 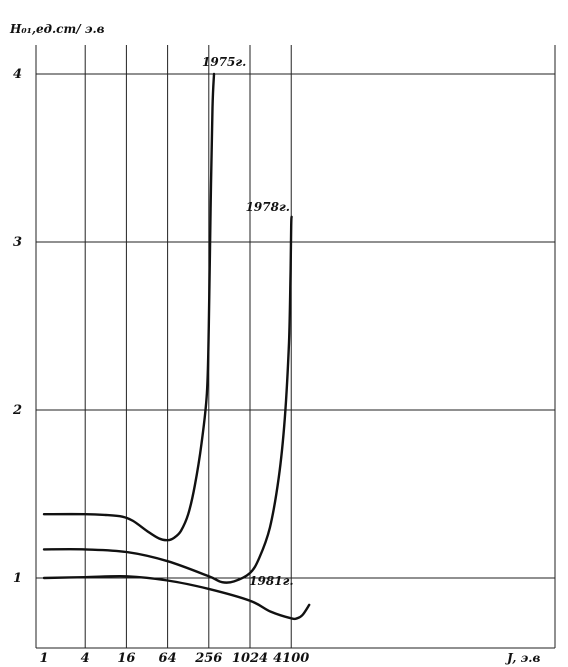 What do you see at coordinates (208, 658) in the screenshot?
I see `x-tick-label: 256` at bounding box center [208, 658].